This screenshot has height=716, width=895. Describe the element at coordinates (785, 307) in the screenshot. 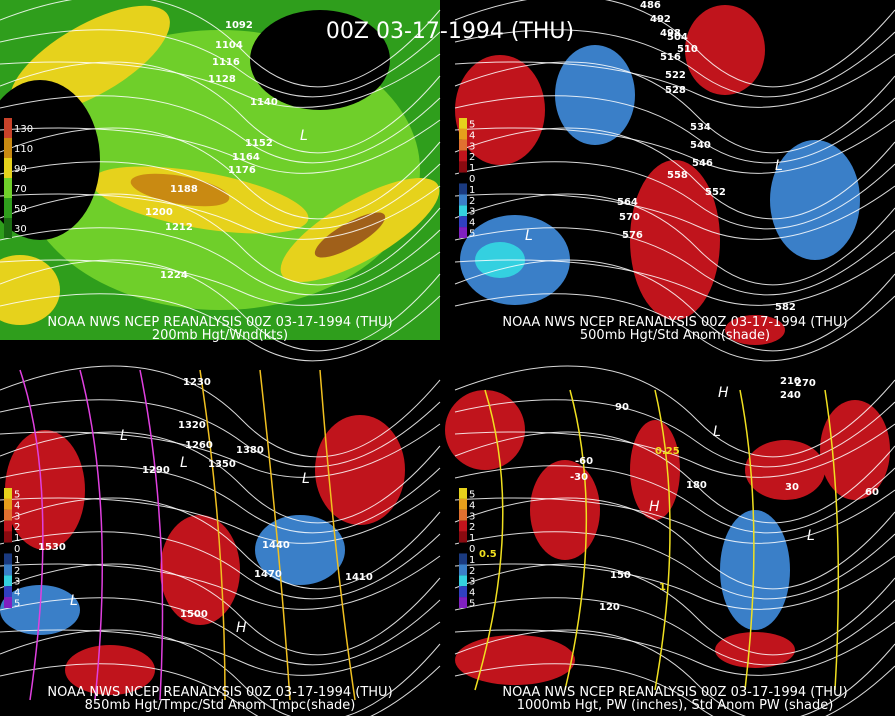

I see `contour-label: 582` at that location.